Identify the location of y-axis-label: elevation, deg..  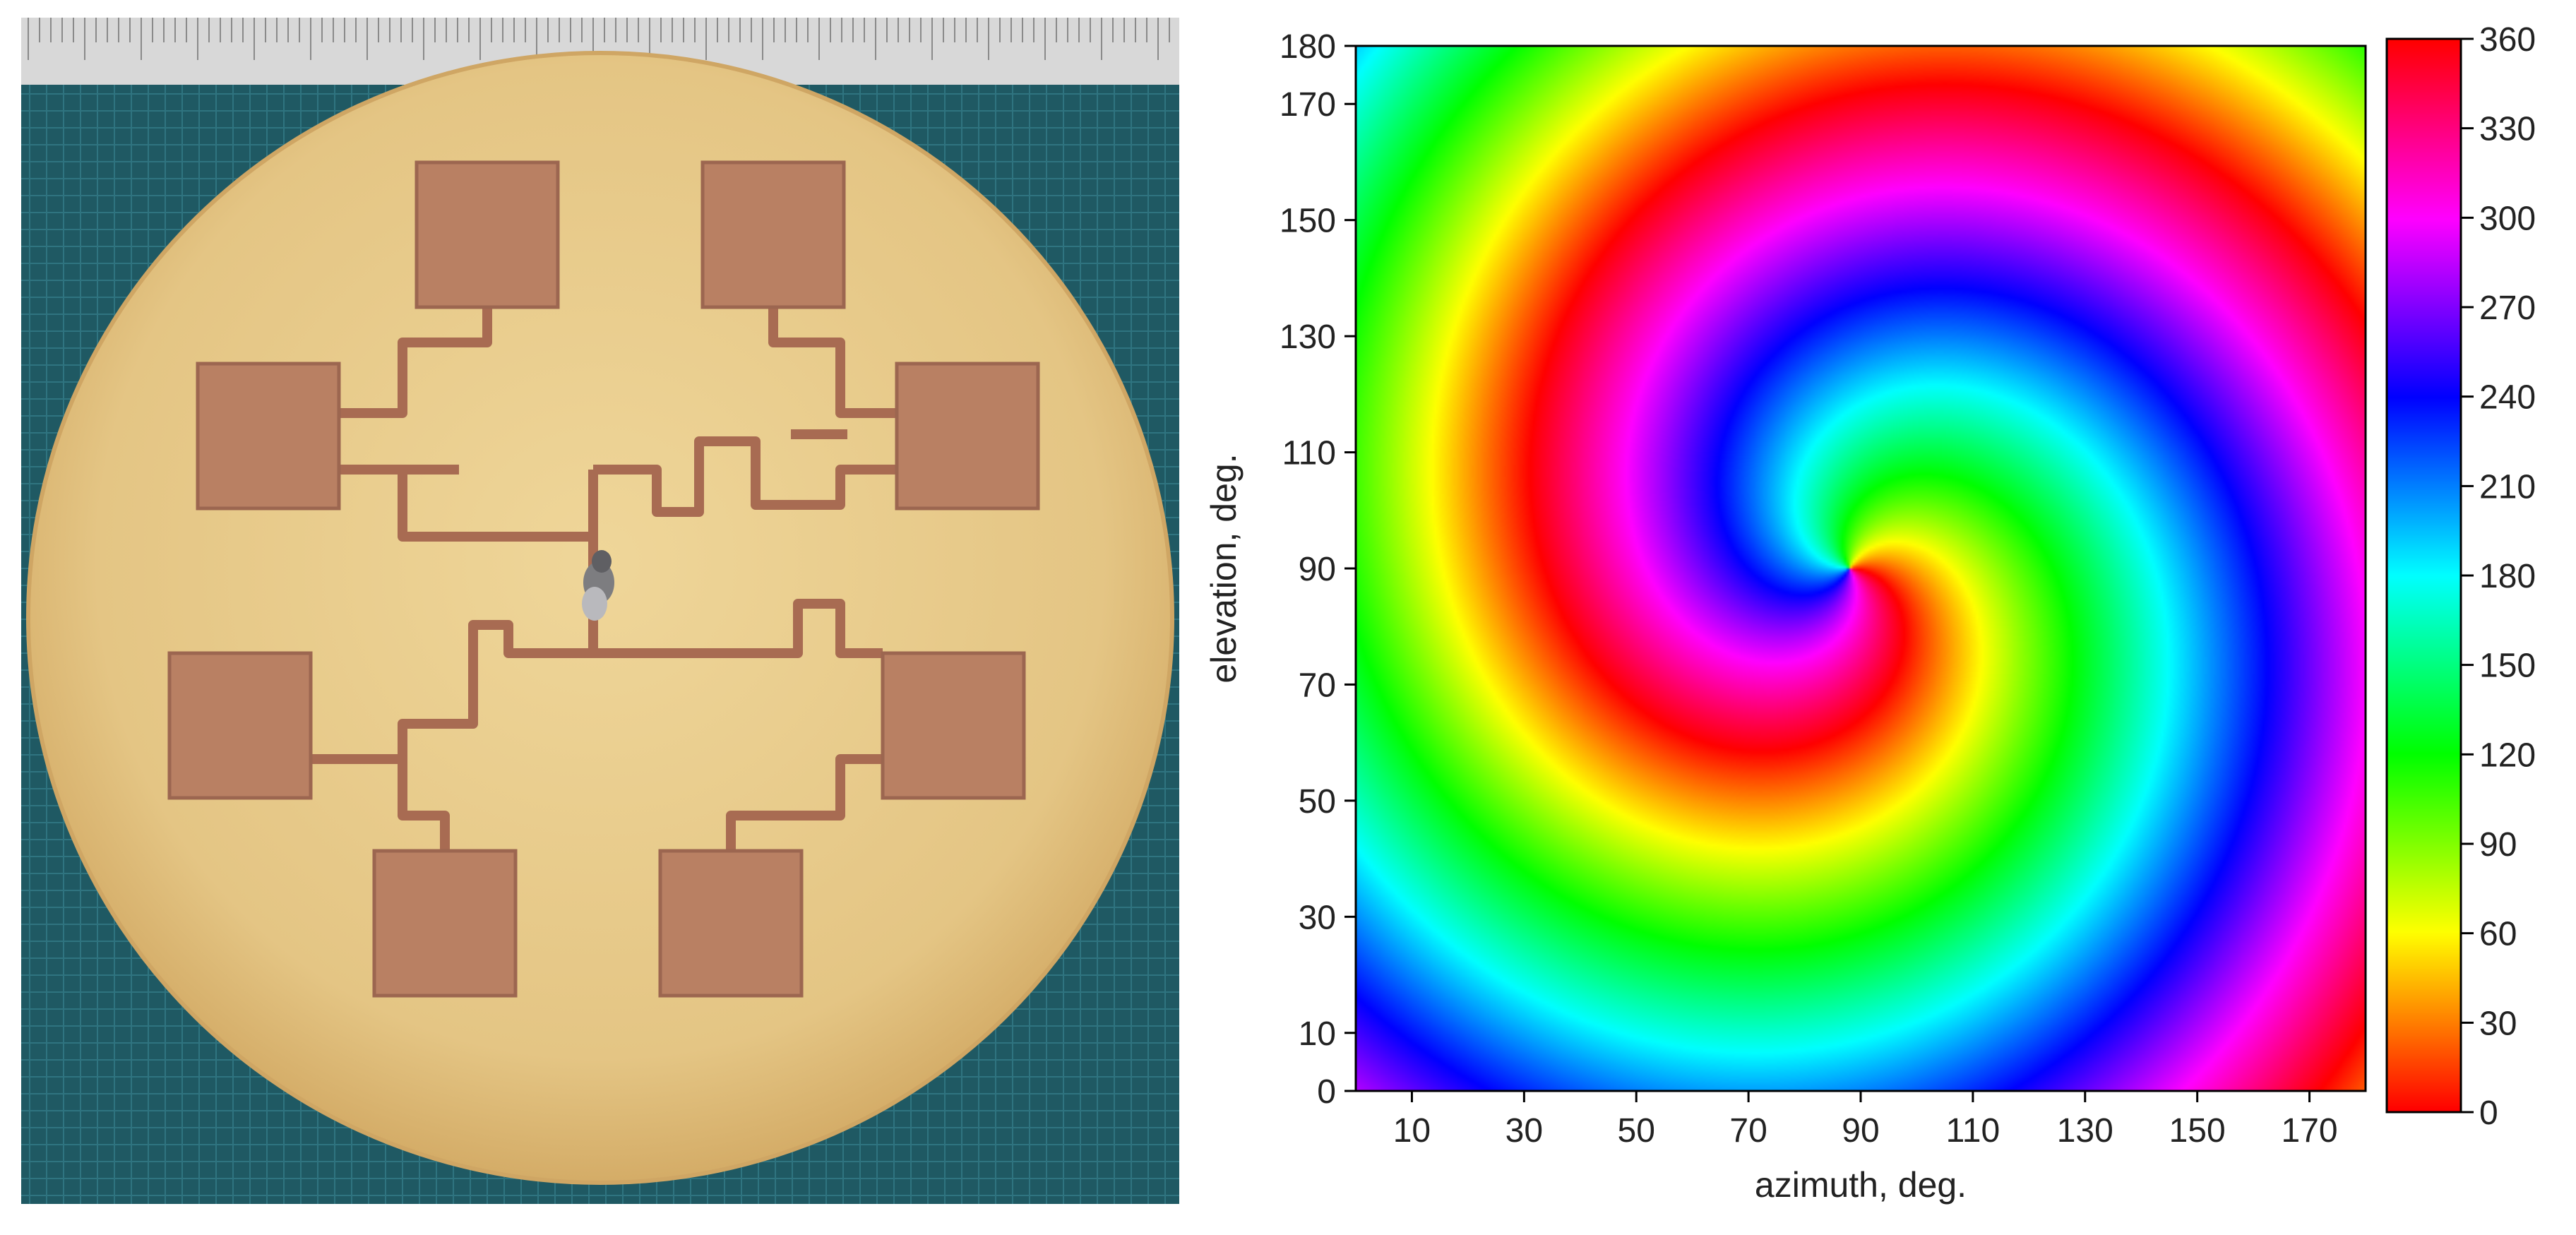
(1224, 568).